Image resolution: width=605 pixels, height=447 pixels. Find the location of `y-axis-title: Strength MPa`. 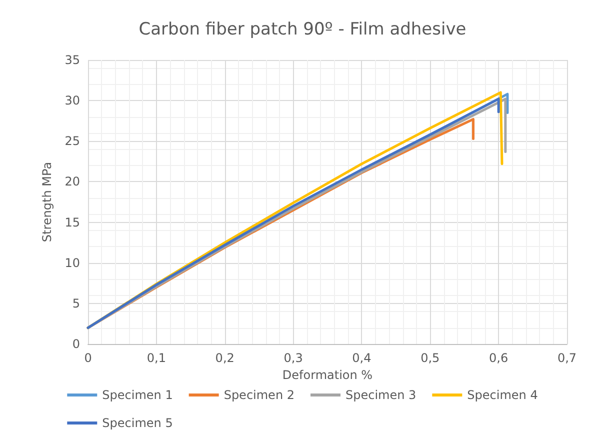

y-axis-title: Strength MPa is located at coordinates (47, 202).